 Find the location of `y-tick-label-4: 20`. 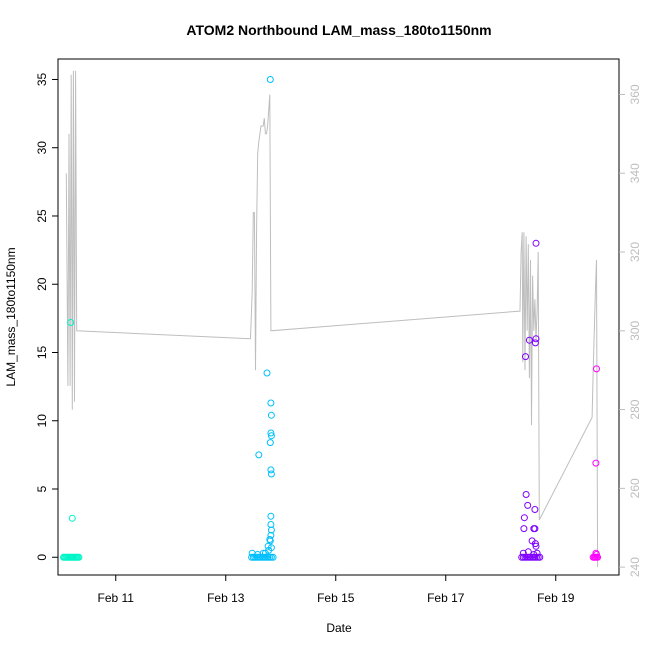

y-tick-label-4: 20 is located at coordinates (42, 284).